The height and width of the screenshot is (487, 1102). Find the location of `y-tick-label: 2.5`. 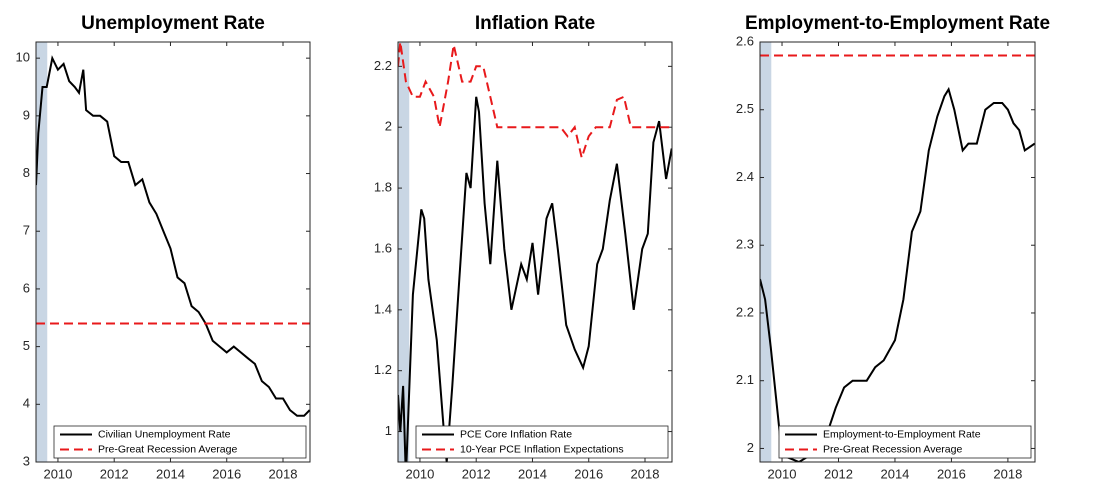

y-tick-label: 2.5 is located at coordinates (745, 108).